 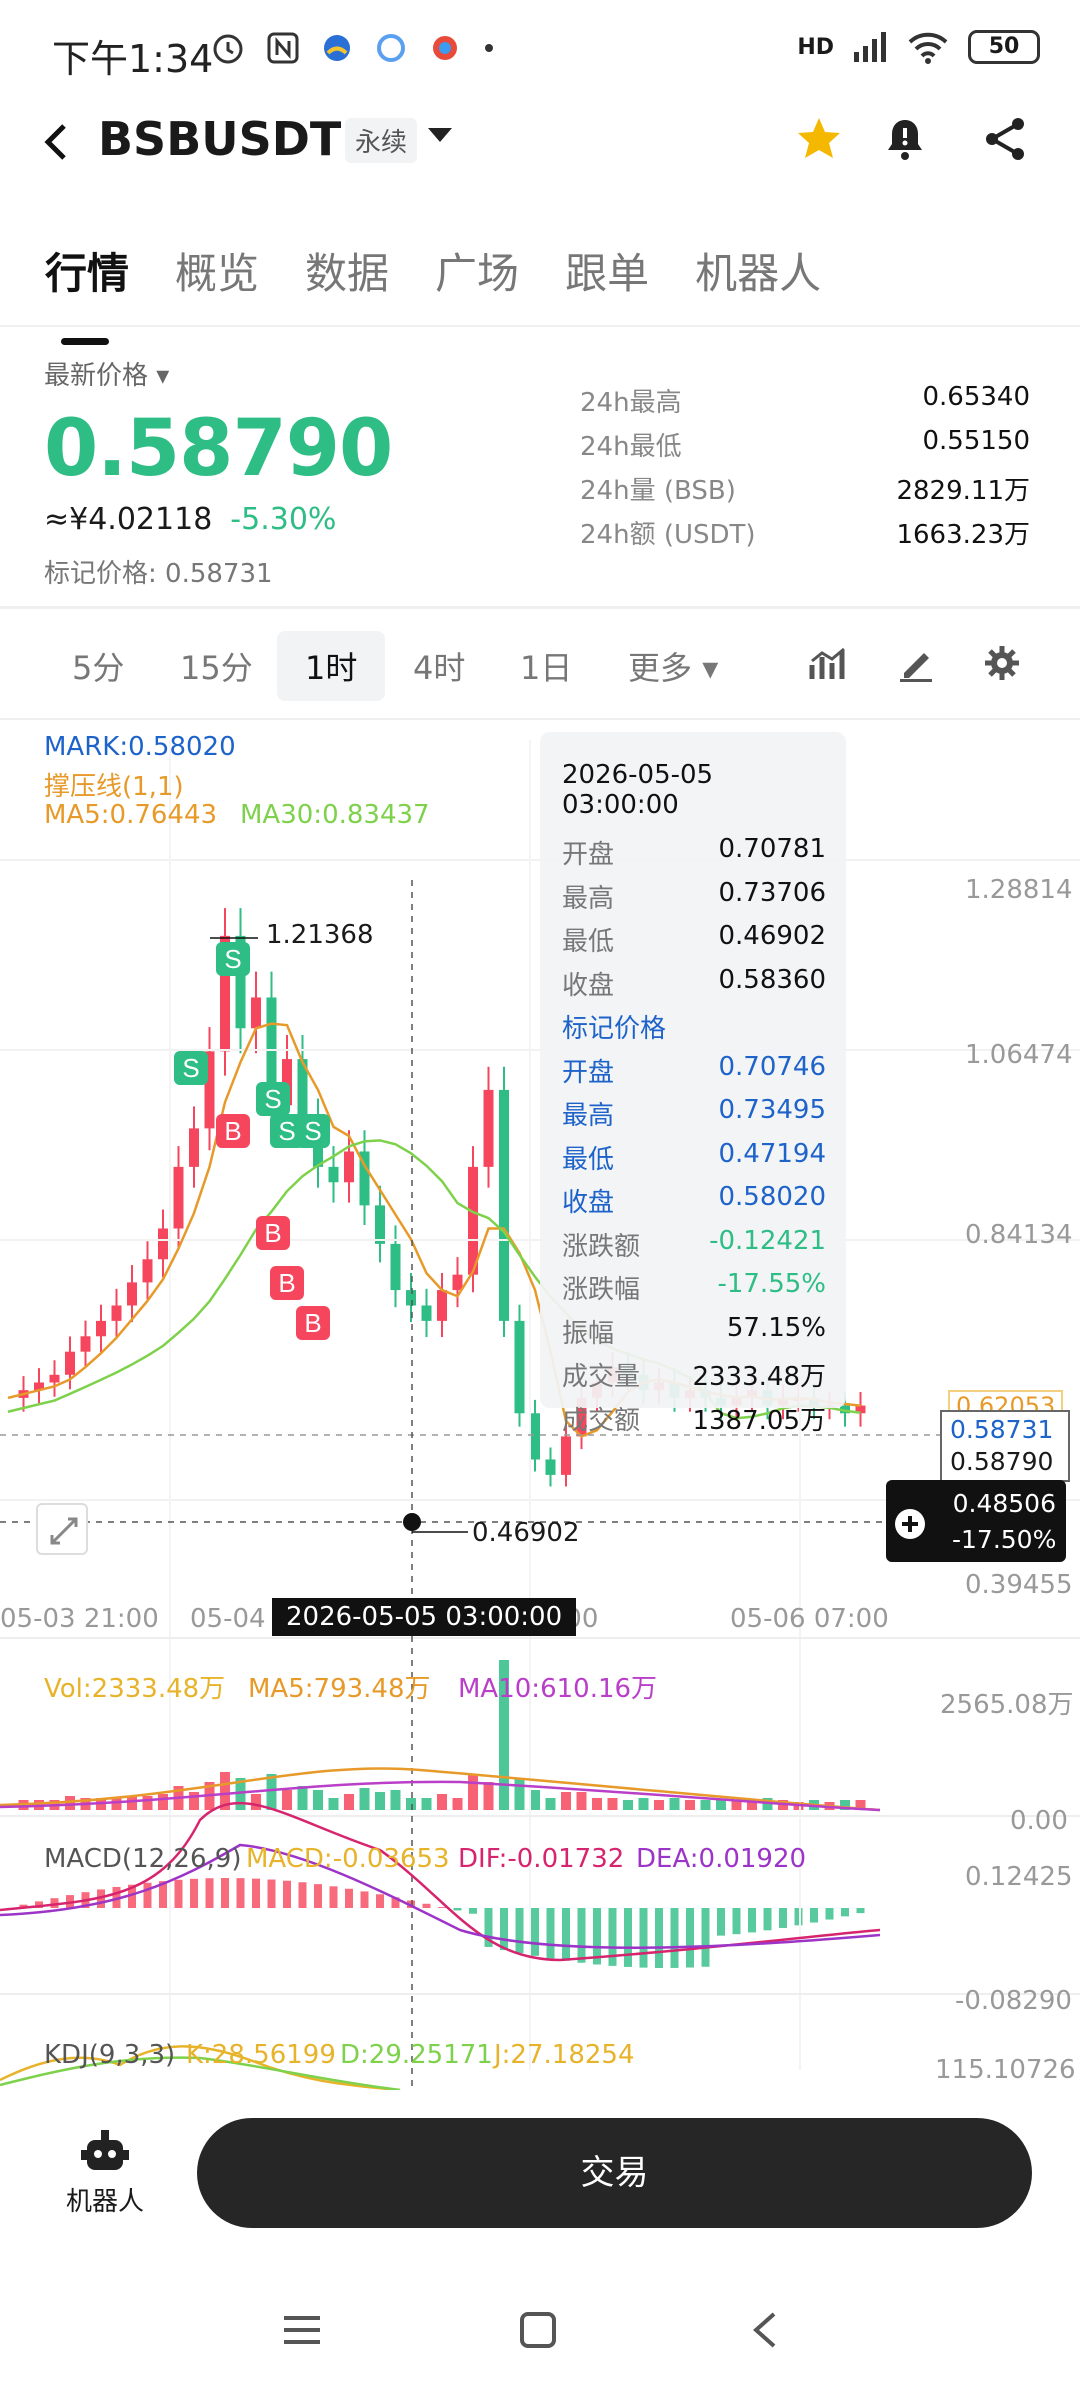 I want to click on back-button, so click(x=55, y=146).